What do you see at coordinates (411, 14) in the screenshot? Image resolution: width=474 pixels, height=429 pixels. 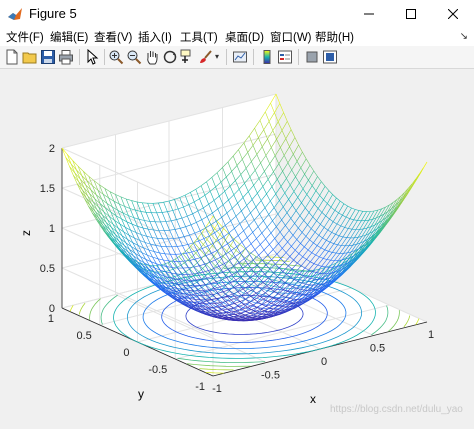 I see `maximize-button` at bounding box center [411, 14].